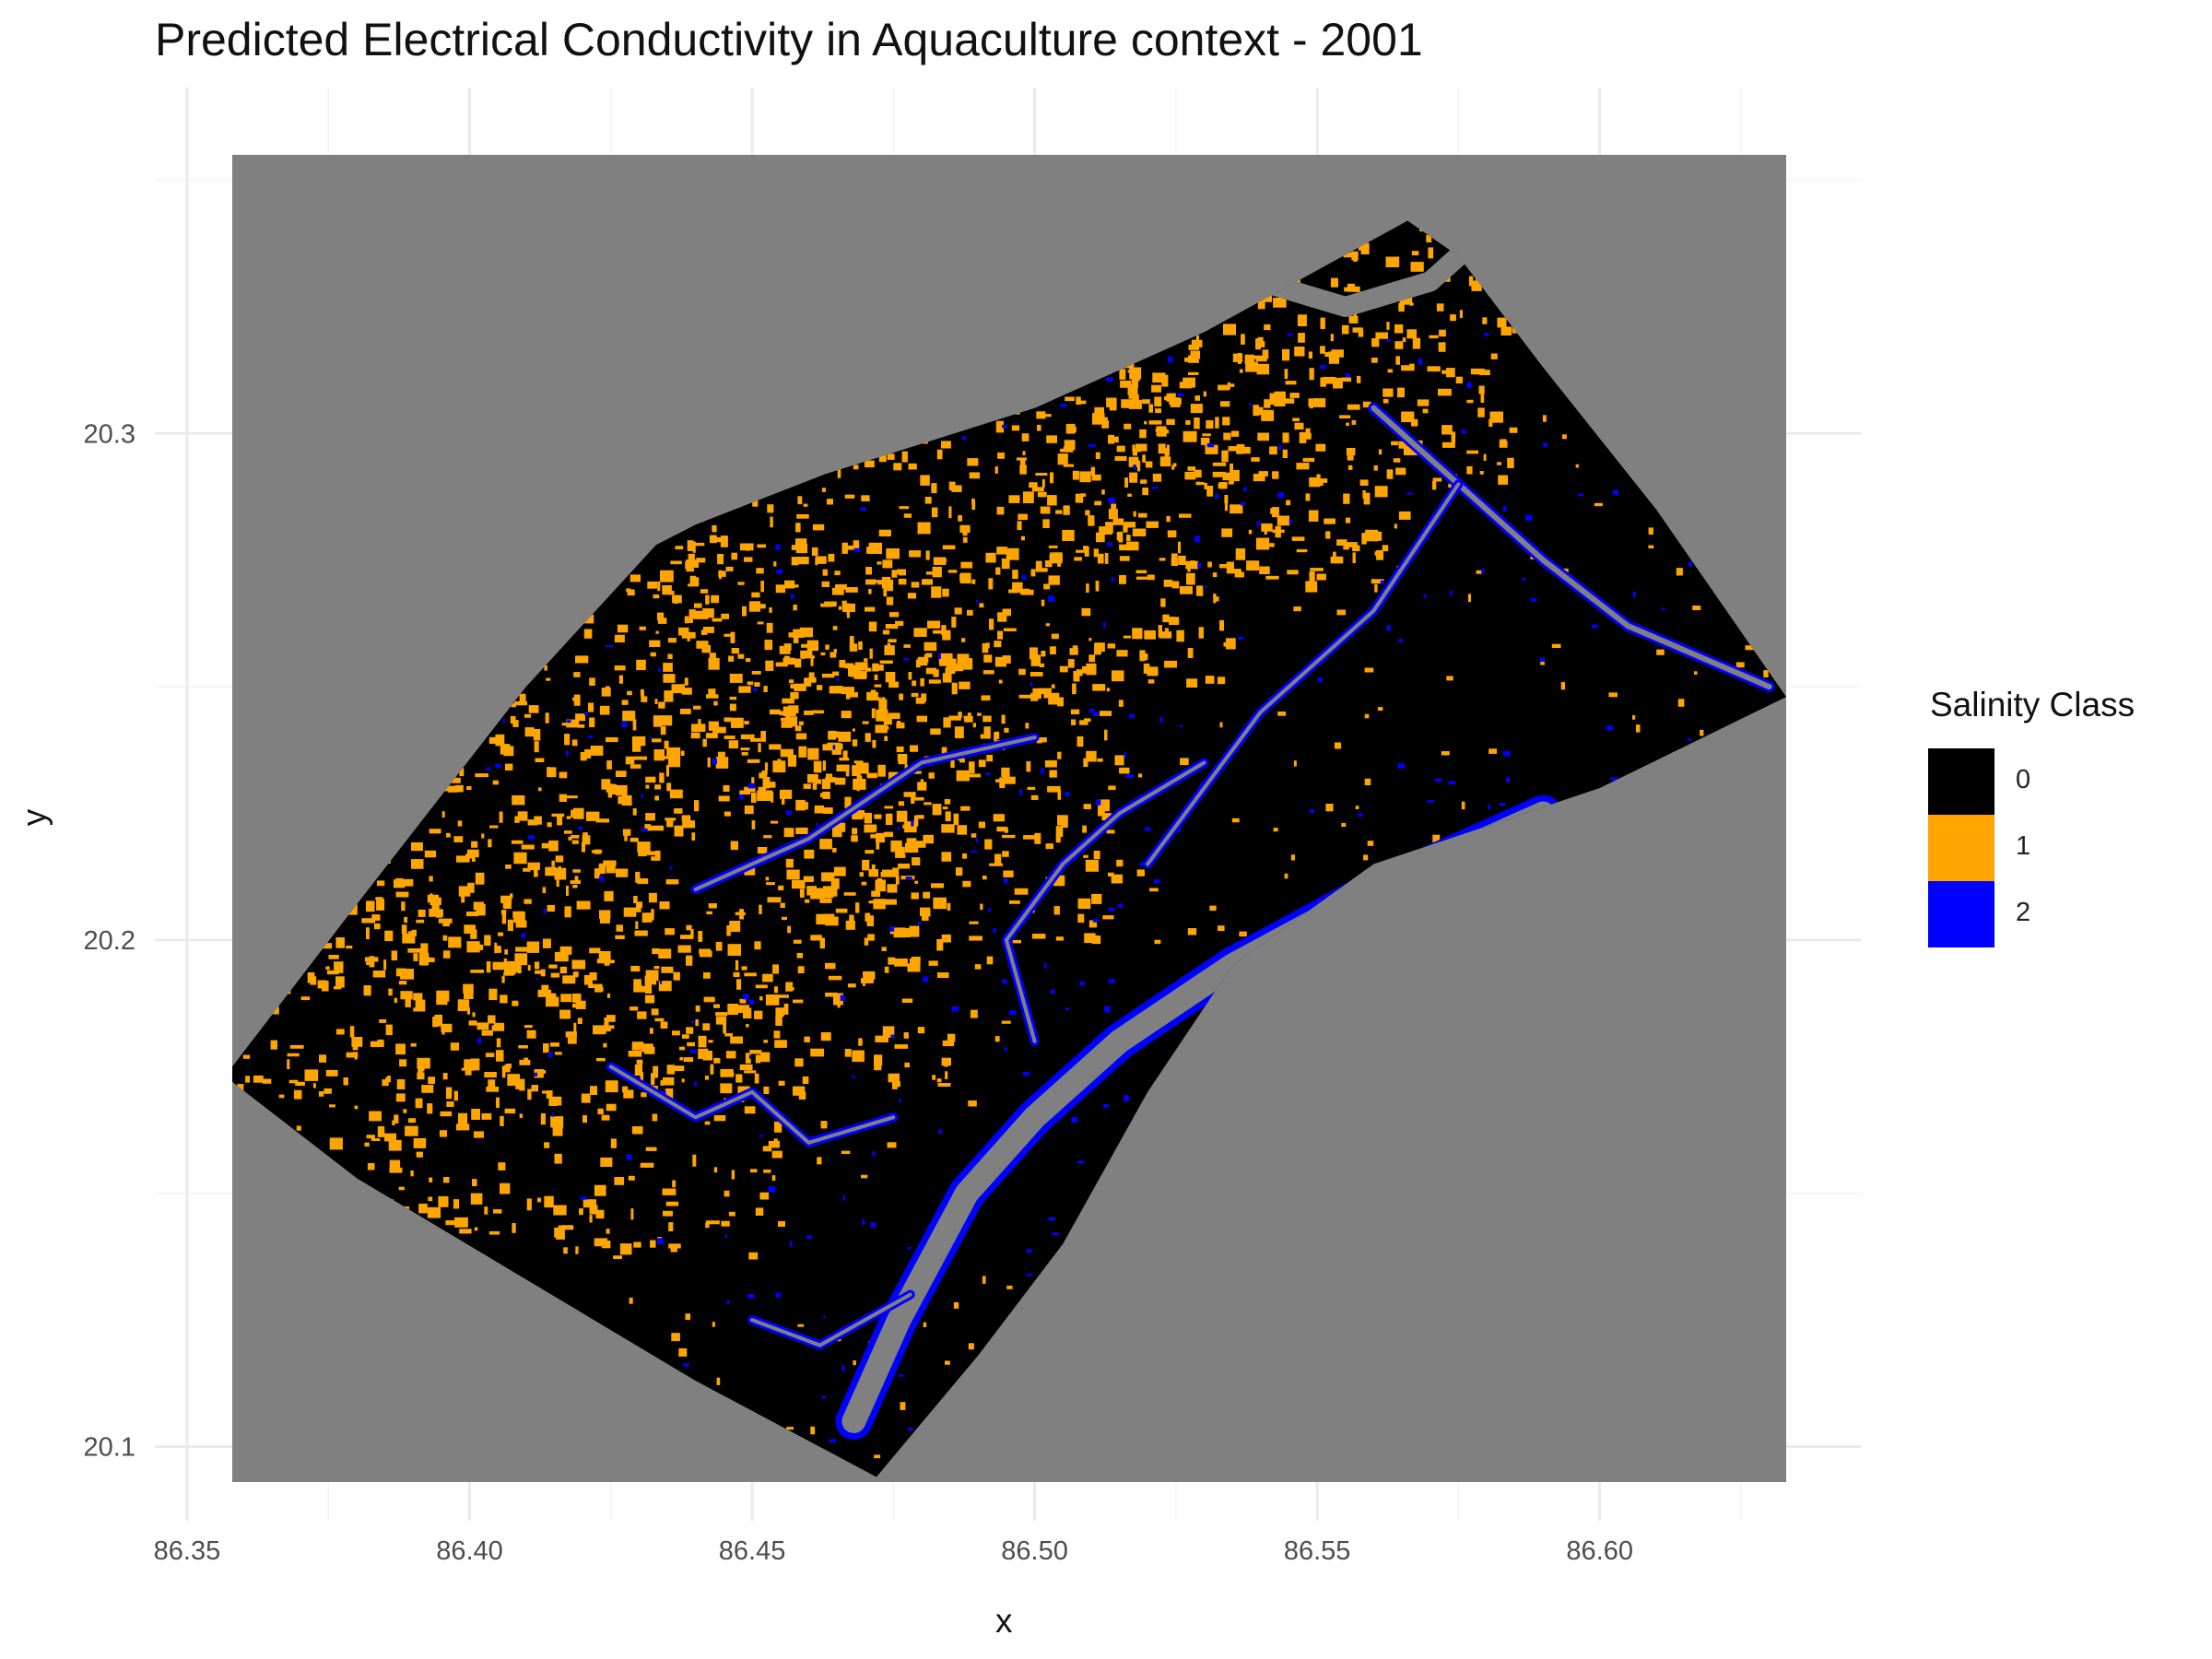  Describe the element at coordinates (109, 434) in the screenshot. I see `y-tick-label-2: 20.3` at that location.